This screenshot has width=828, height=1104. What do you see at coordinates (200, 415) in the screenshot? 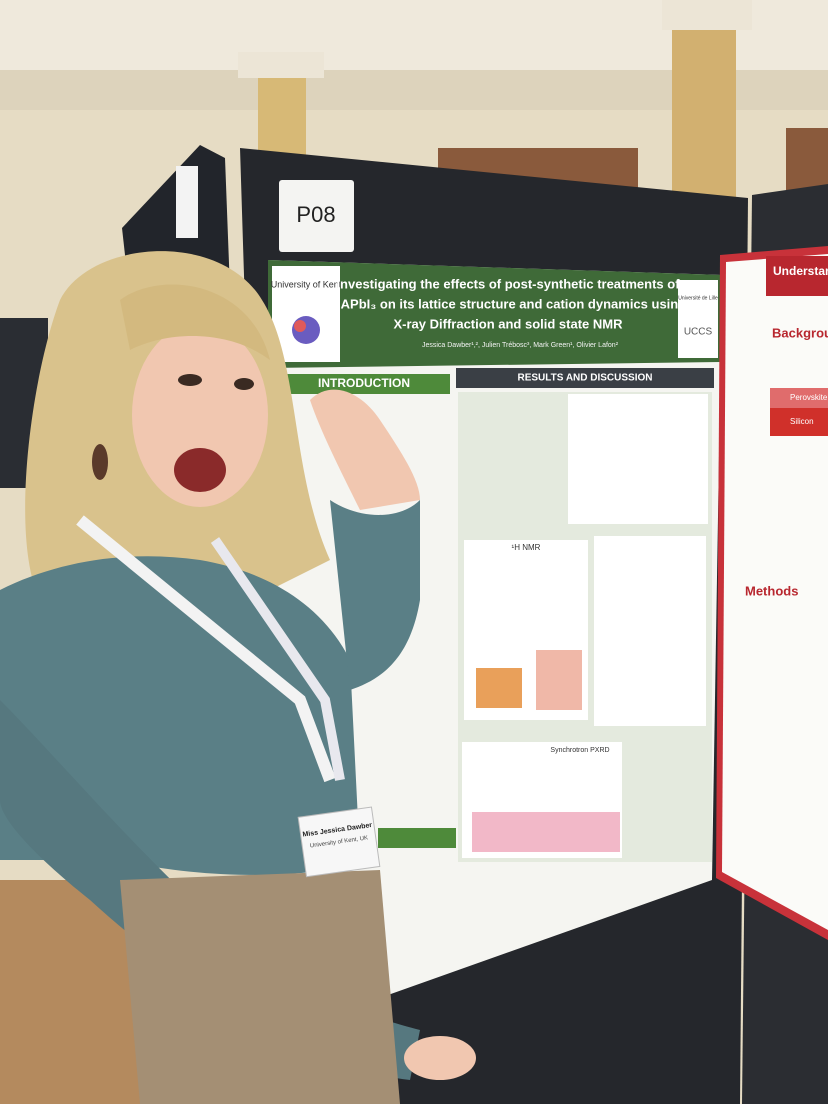
I see `face` at bounding box center [200, 415].